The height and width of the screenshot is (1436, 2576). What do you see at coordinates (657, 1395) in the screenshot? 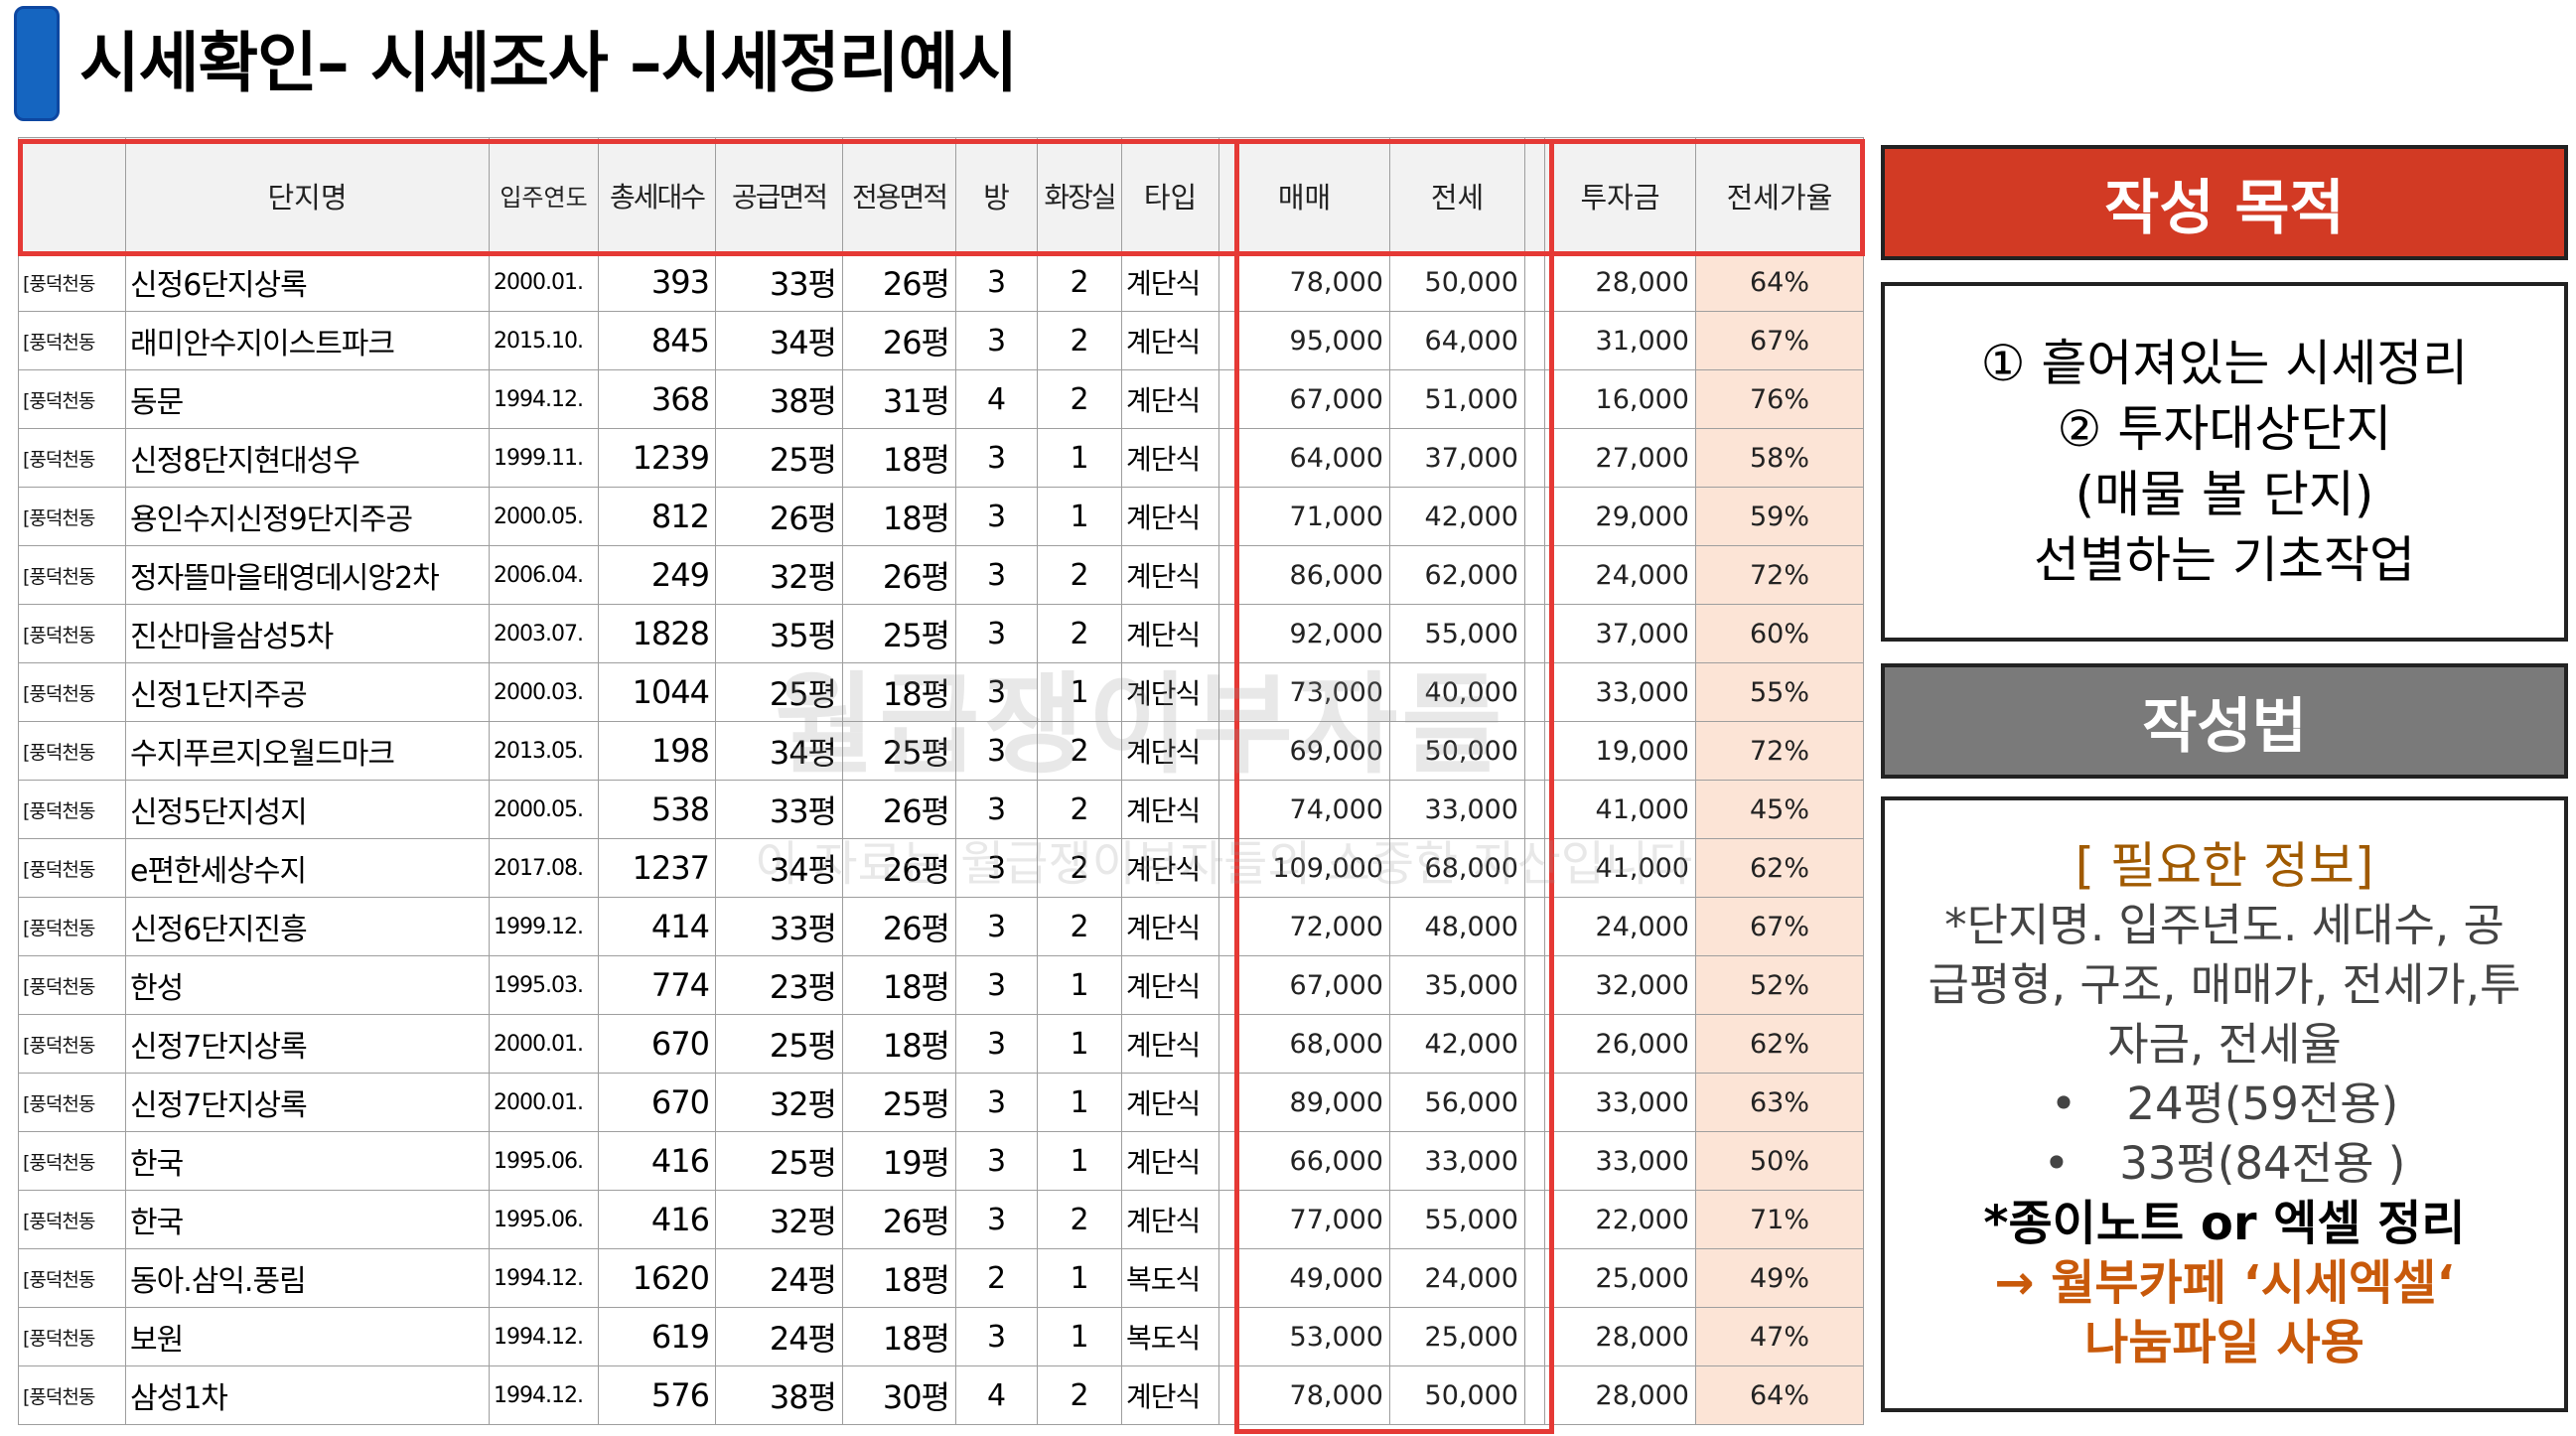
I see `cell-total-units: 576` at bounding box center [657, 1395].